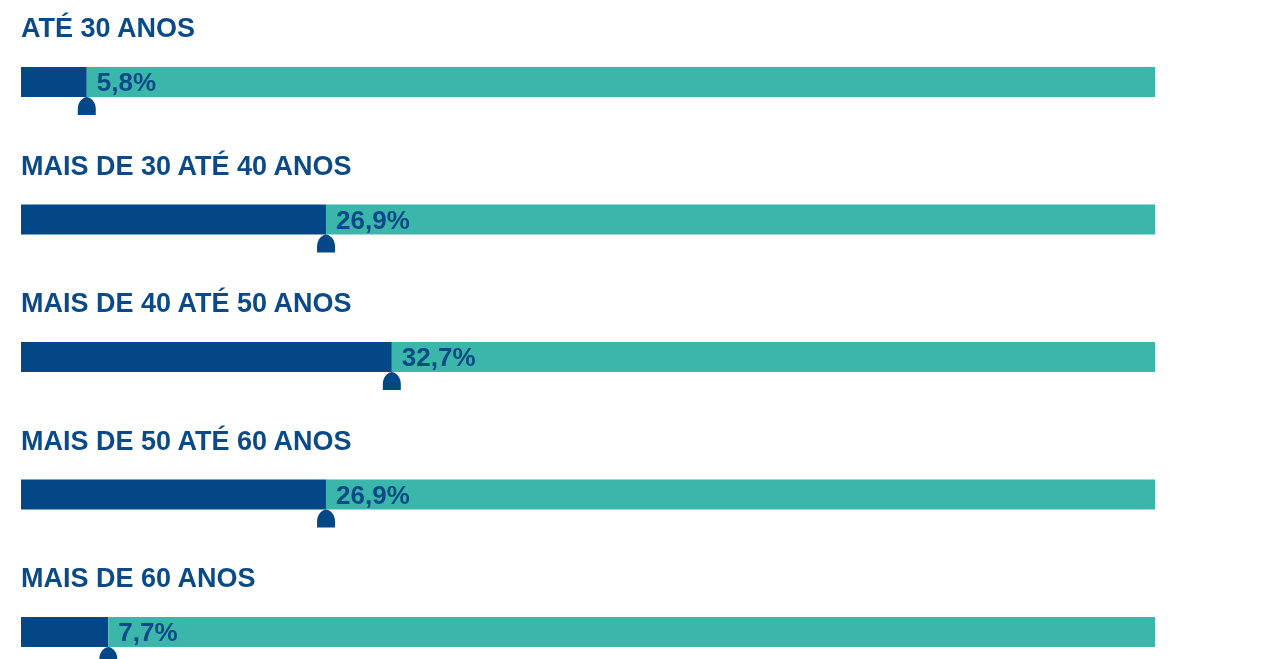  I want to click on data-label: 5,8%, so click(126, 82).